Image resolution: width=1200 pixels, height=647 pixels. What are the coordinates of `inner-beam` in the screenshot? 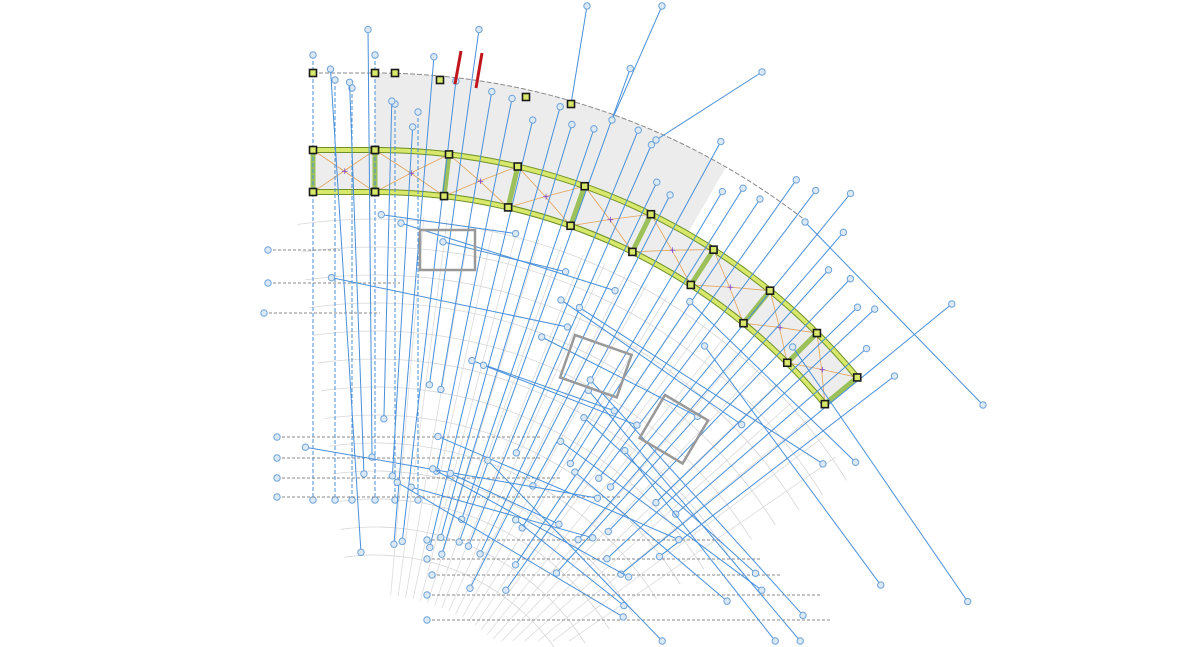 It's located at (570, 298).